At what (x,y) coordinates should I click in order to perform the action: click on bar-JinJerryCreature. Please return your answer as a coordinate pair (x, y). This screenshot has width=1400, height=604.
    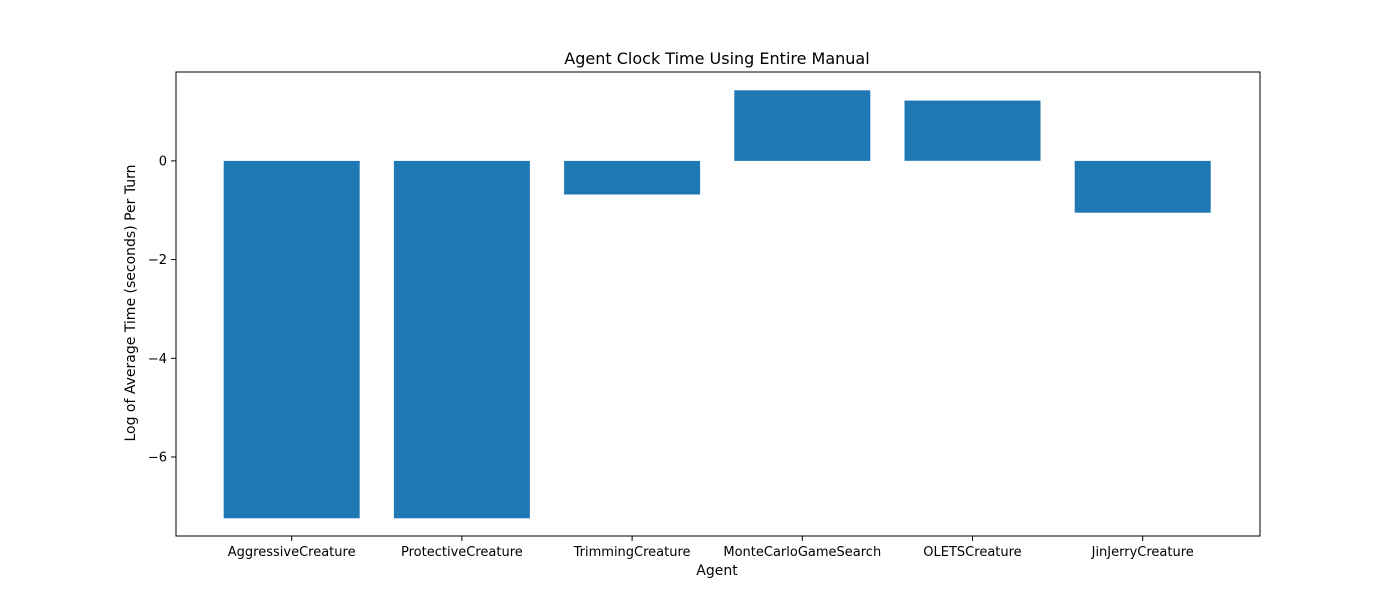
    Looking at the image, I should click on (1142, 186).